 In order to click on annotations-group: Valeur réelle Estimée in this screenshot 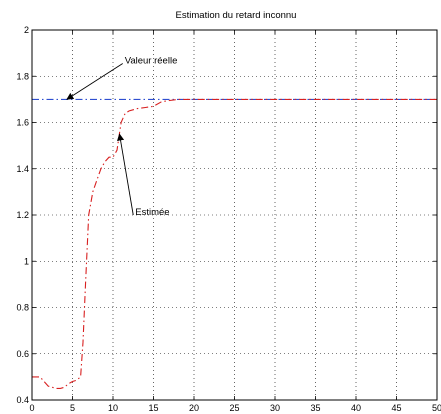, I will do `click(122, 137)`.